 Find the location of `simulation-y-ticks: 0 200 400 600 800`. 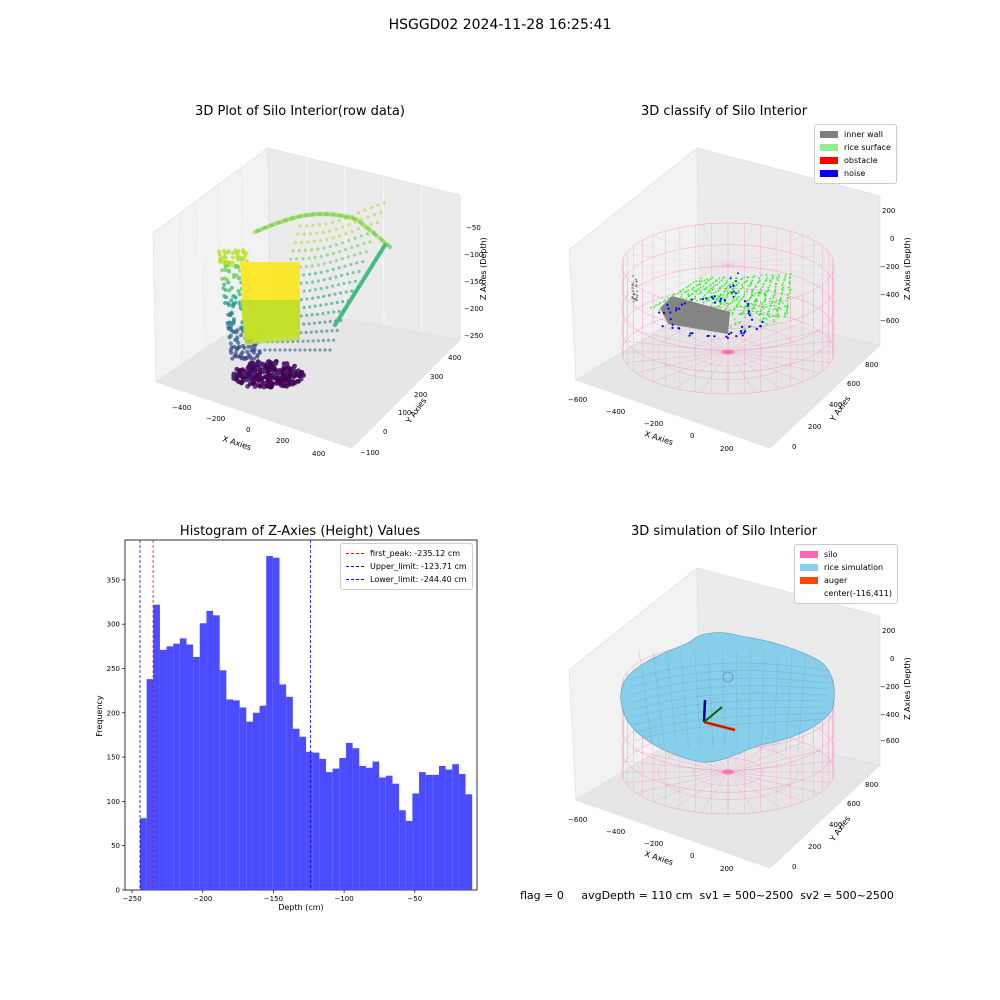

simulation-y-ticks: 0 200 400 600 800 is located at coordinates (835, 826).